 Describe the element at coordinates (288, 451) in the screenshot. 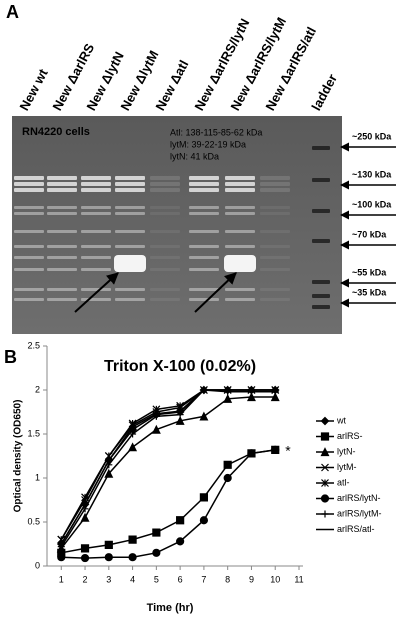

I see `annotation: *` at that location.